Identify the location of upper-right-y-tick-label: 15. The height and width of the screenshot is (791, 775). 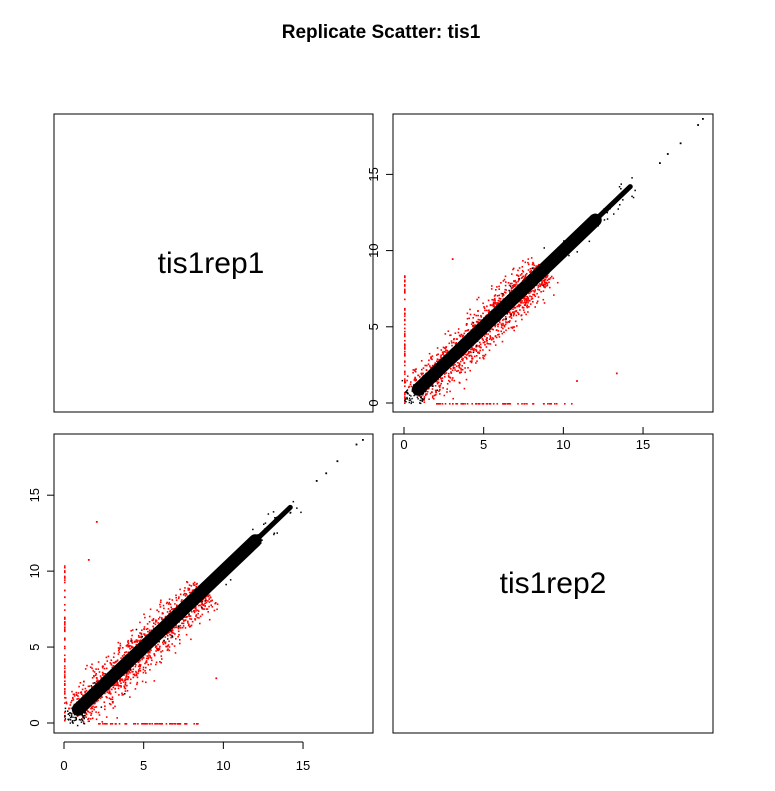
(373, 174).